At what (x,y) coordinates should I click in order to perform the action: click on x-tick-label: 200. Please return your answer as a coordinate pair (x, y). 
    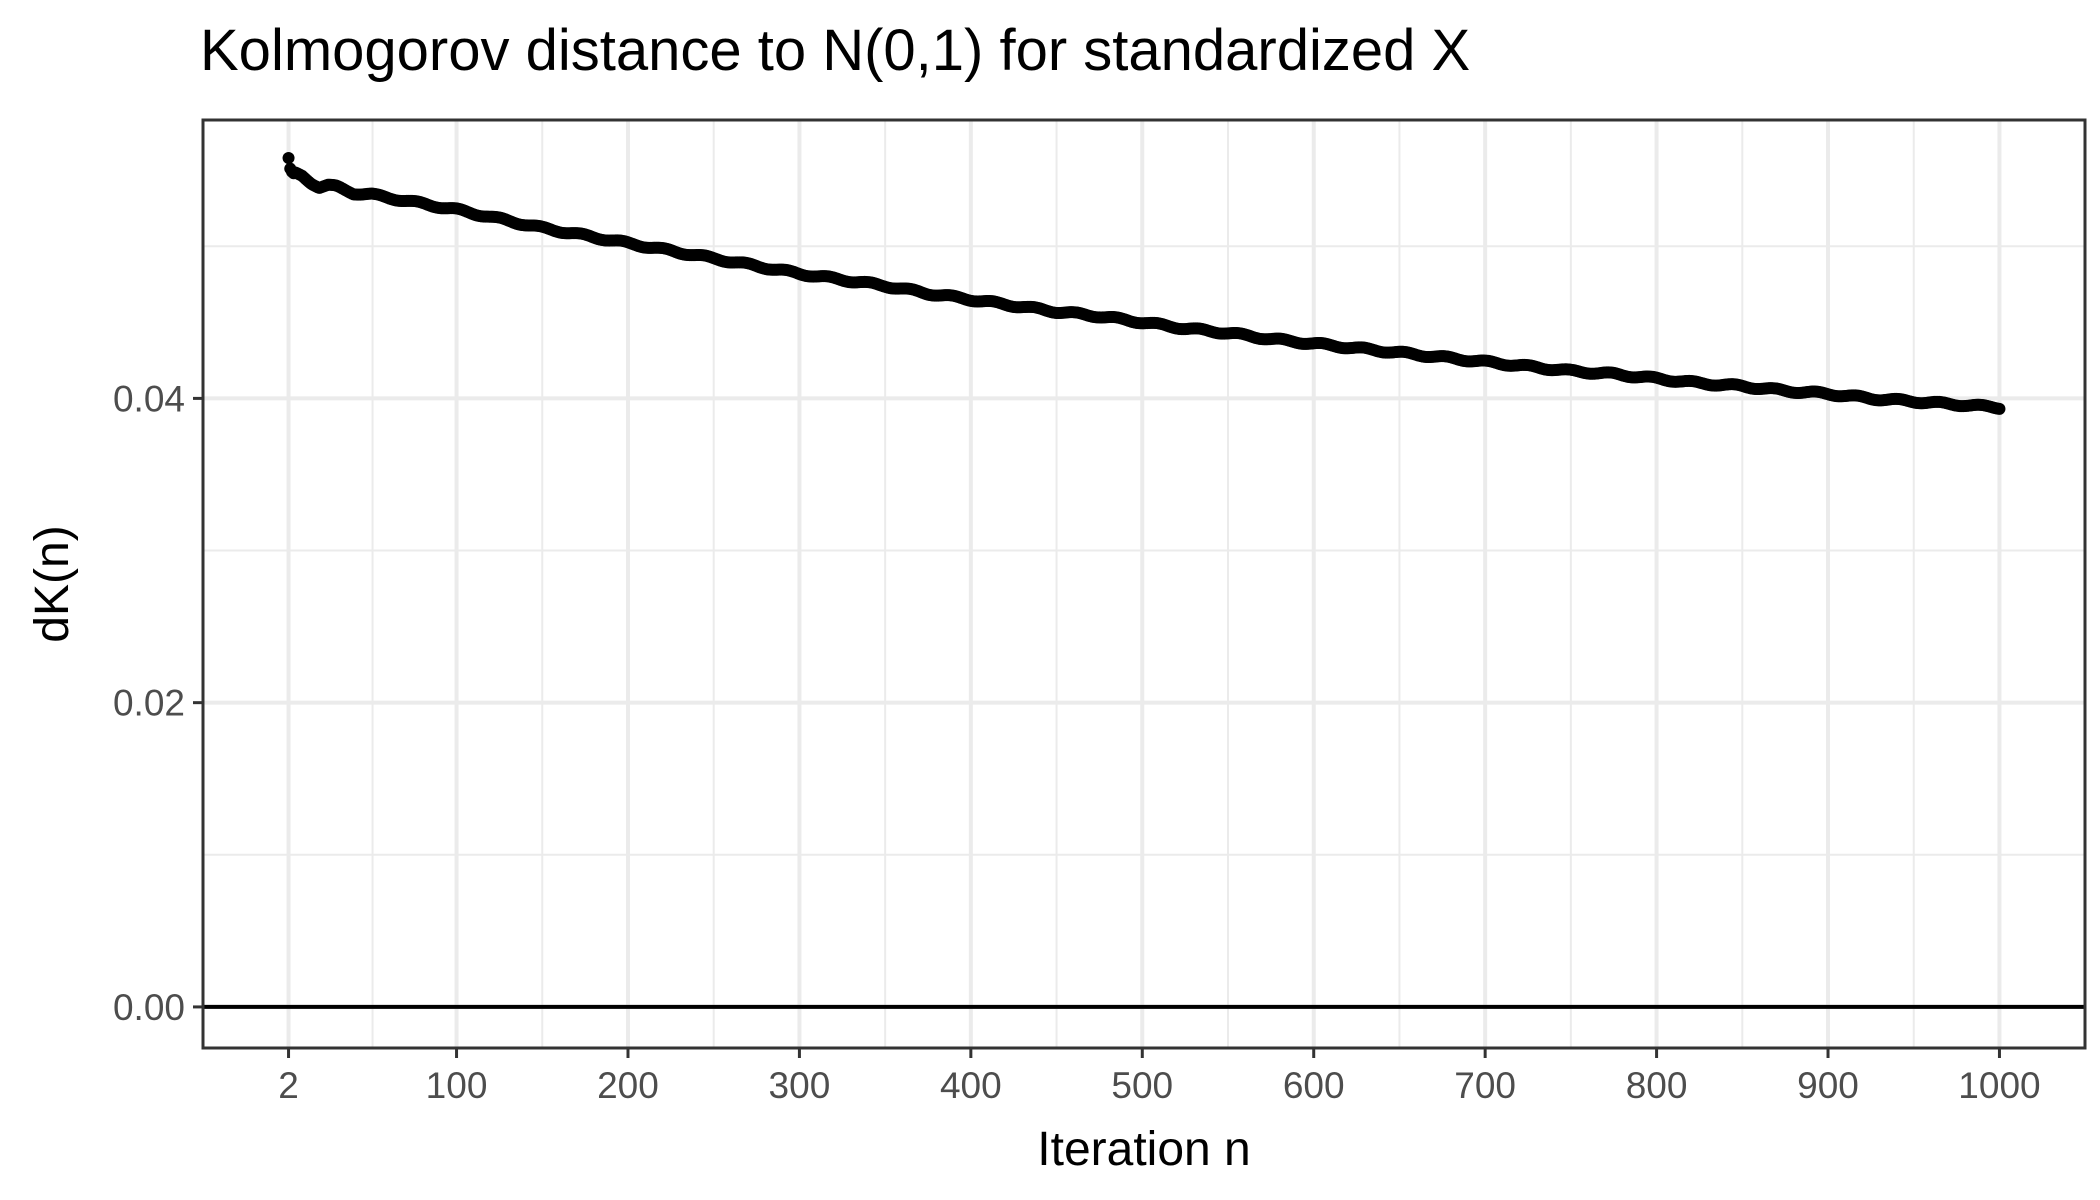
    Looking at the image, I should click on (628, 1085).